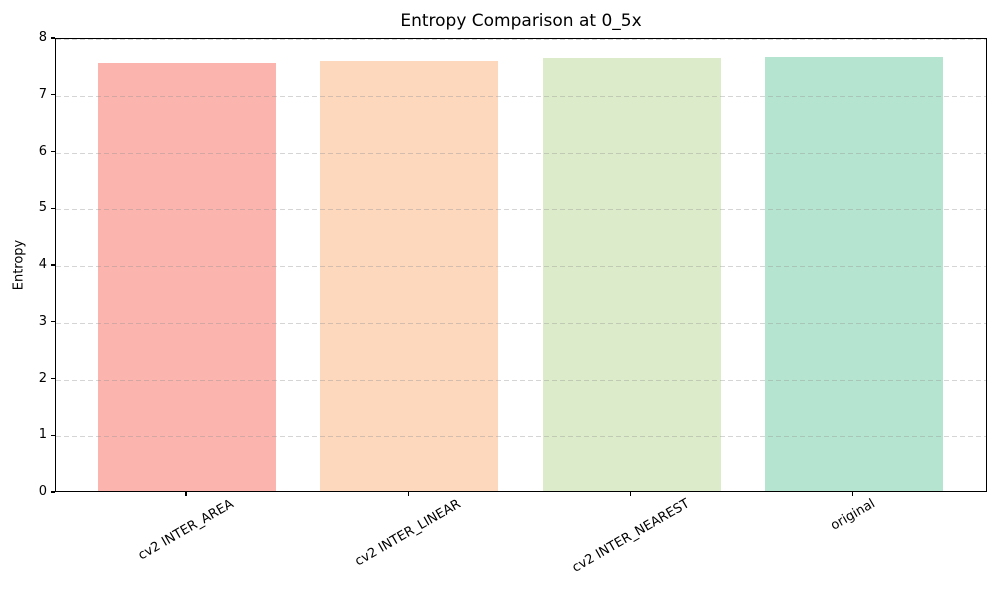 This screenshot has height=600, width=1000. I want to click on y-tick-label: 7, so click(42, 94).